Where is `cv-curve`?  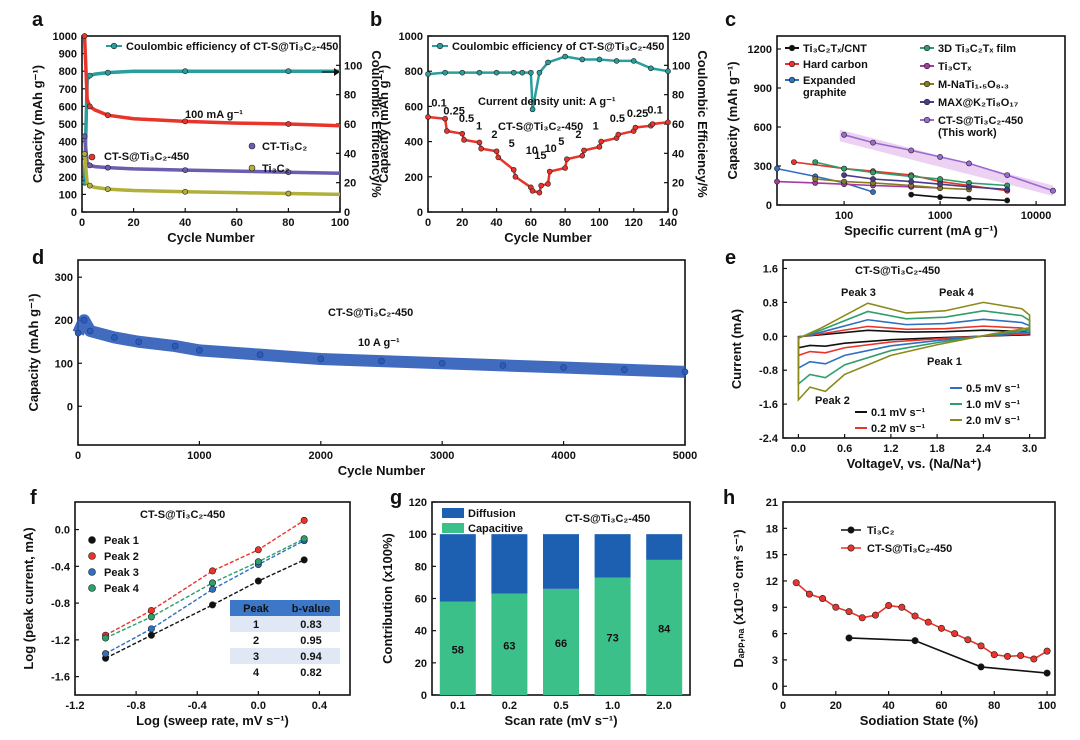
cv-curve is located at coordinates (914, 344).